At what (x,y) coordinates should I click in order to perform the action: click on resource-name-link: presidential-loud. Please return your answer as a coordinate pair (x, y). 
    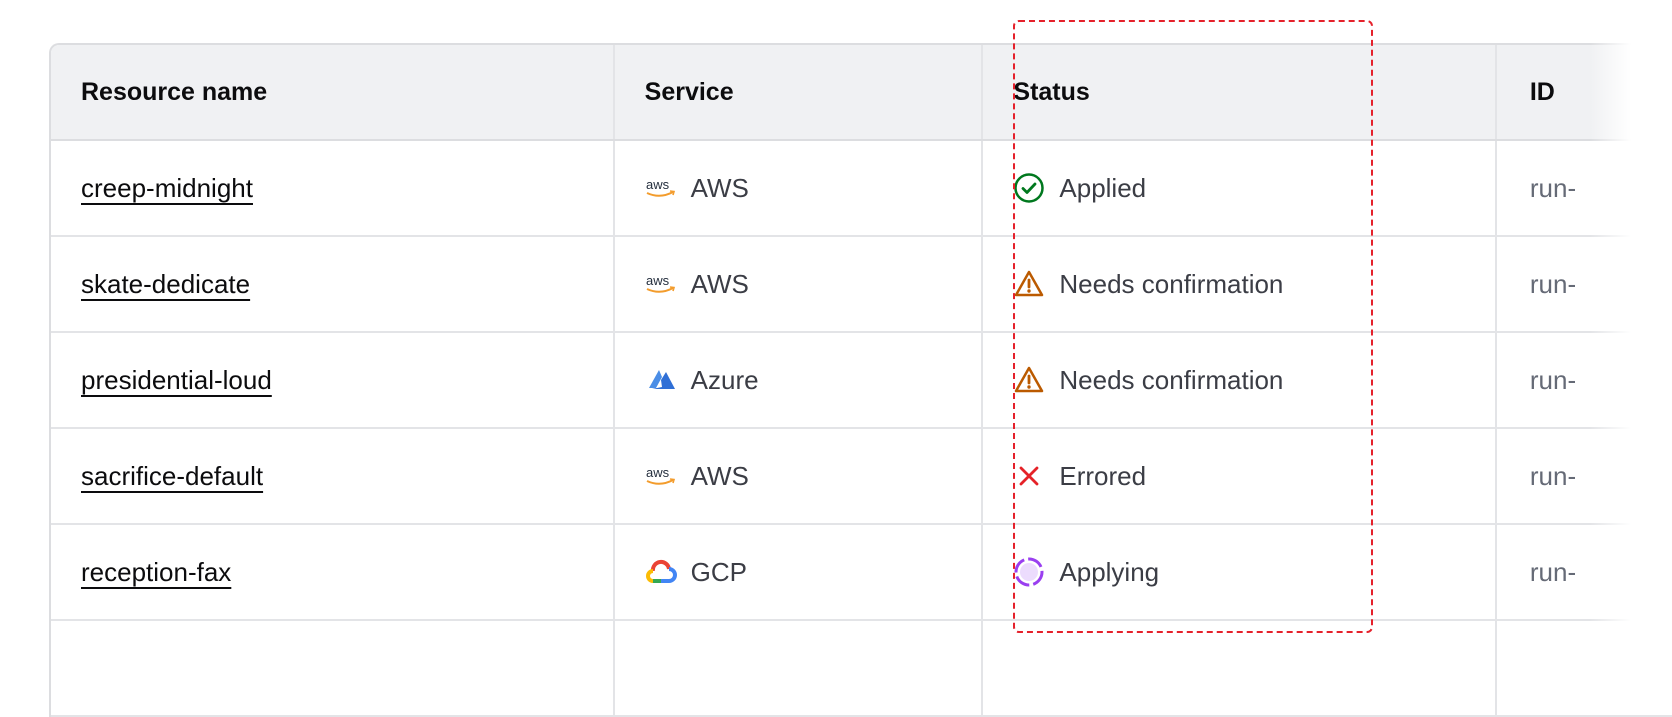
    Looking at the image, I should click on (176, 379).